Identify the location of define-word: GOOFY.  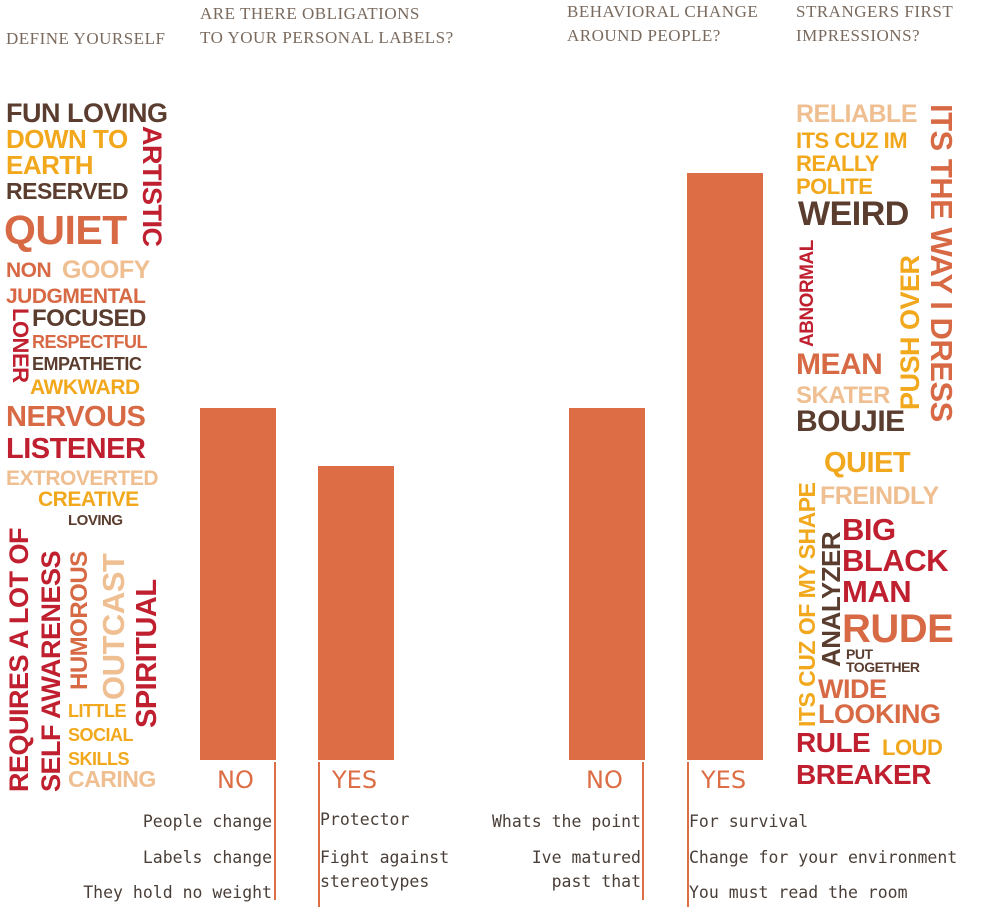
(106, 270).